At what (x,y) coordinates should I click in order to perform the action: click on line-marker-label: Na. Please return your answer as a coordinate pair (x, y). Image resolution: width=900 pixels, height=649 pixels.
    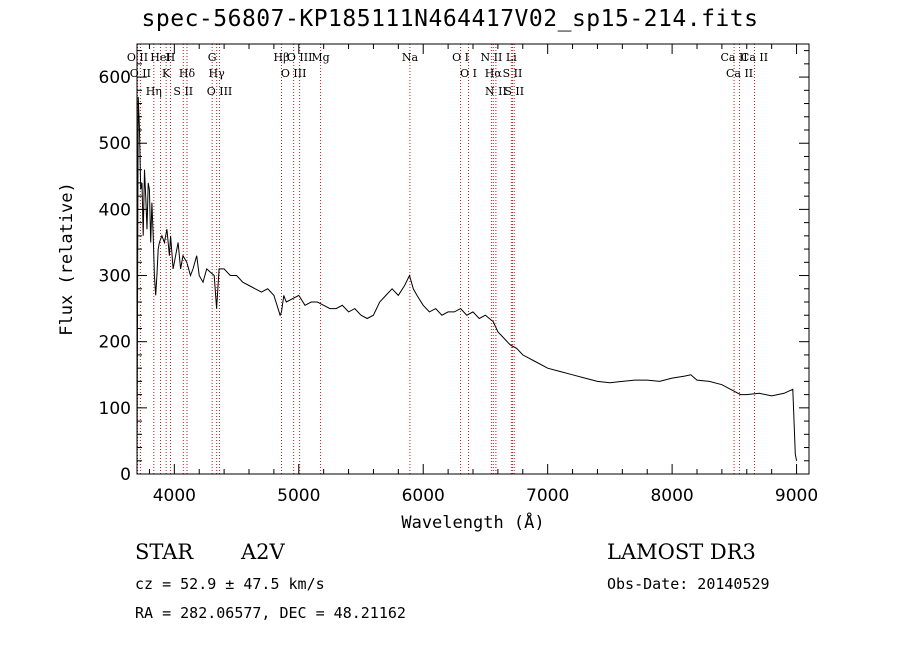
    Looking at the image, I should click on (410, 57).